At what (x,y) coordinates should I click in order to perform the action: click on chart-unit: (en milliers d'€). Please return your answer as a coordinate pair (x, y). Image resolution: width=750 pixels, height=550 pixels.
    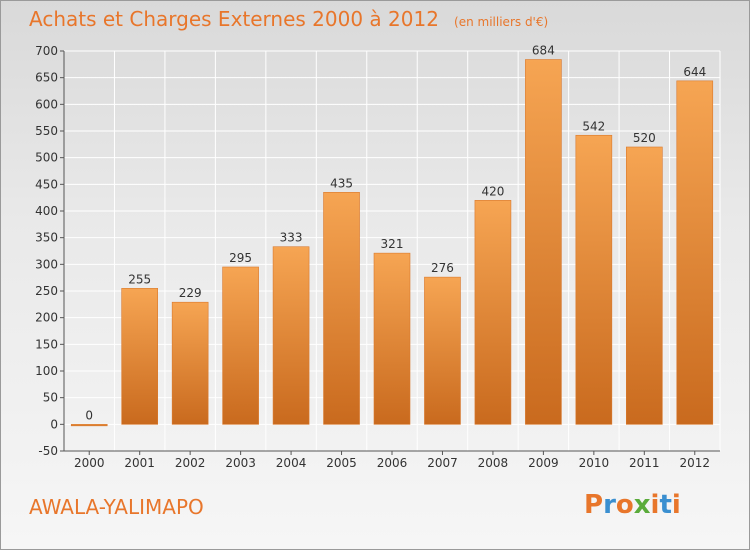
    Looking at the image, I should click on (501, 22).